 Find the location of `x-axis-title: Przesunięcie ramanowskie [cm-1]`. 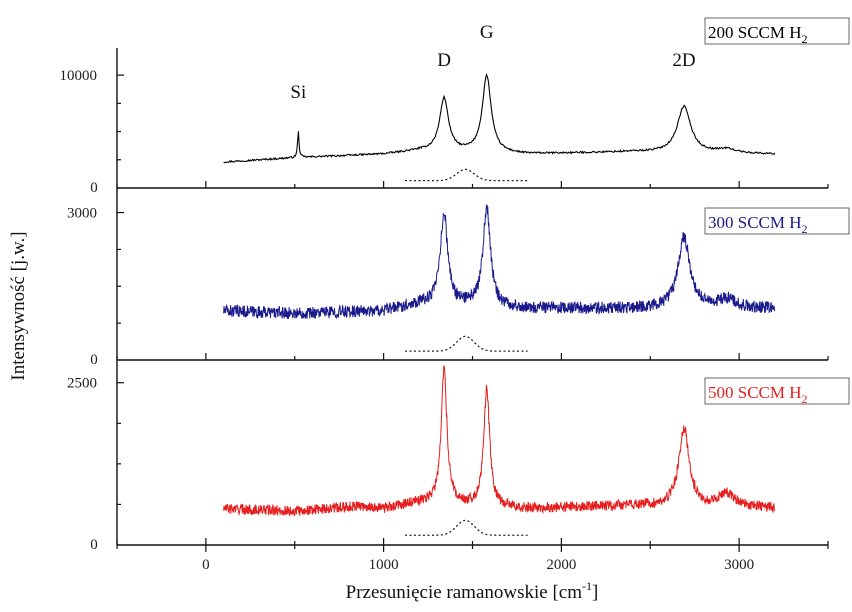

x-axis-title: Przesunięcie ramanowskie [cm-1] is located at coordinates (472, 591).